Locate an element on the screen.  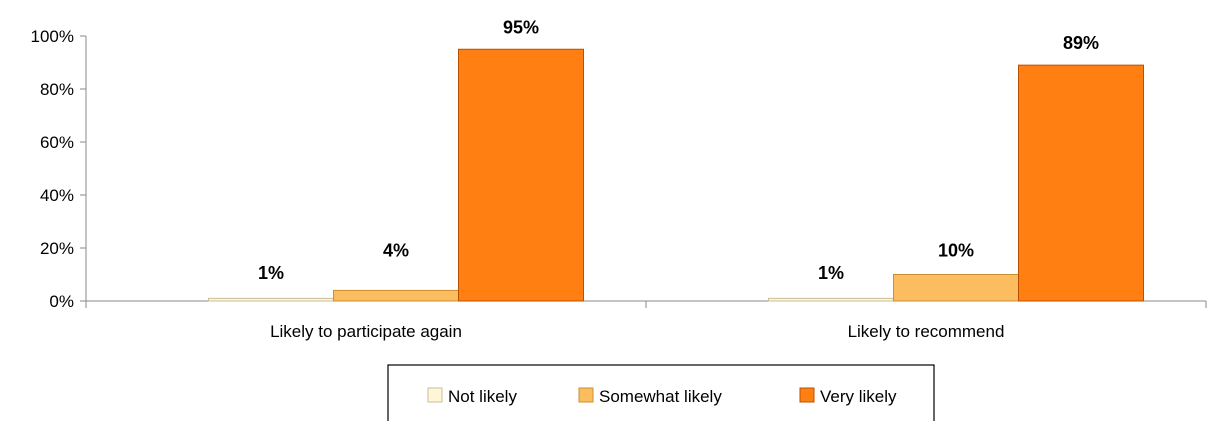
y-tick-label: 100% is located at coordinates (52, 36).